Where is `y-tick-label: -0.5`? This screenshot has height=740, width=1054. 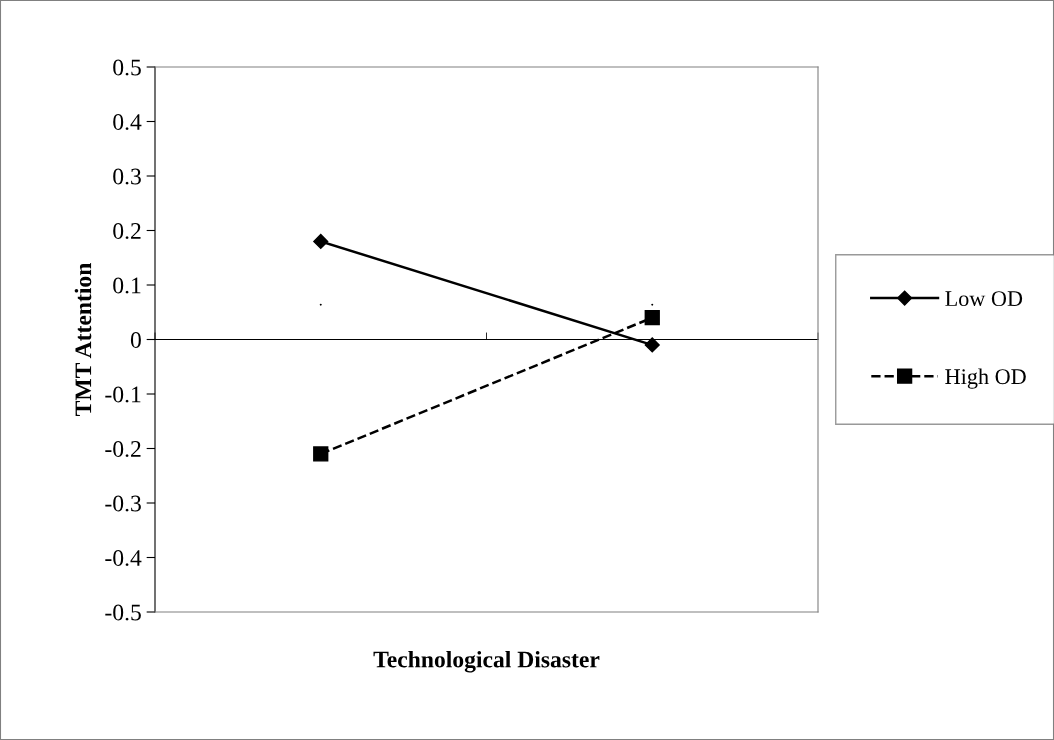
y-tick-label: -0.5 is located at coordinates (123, 612).